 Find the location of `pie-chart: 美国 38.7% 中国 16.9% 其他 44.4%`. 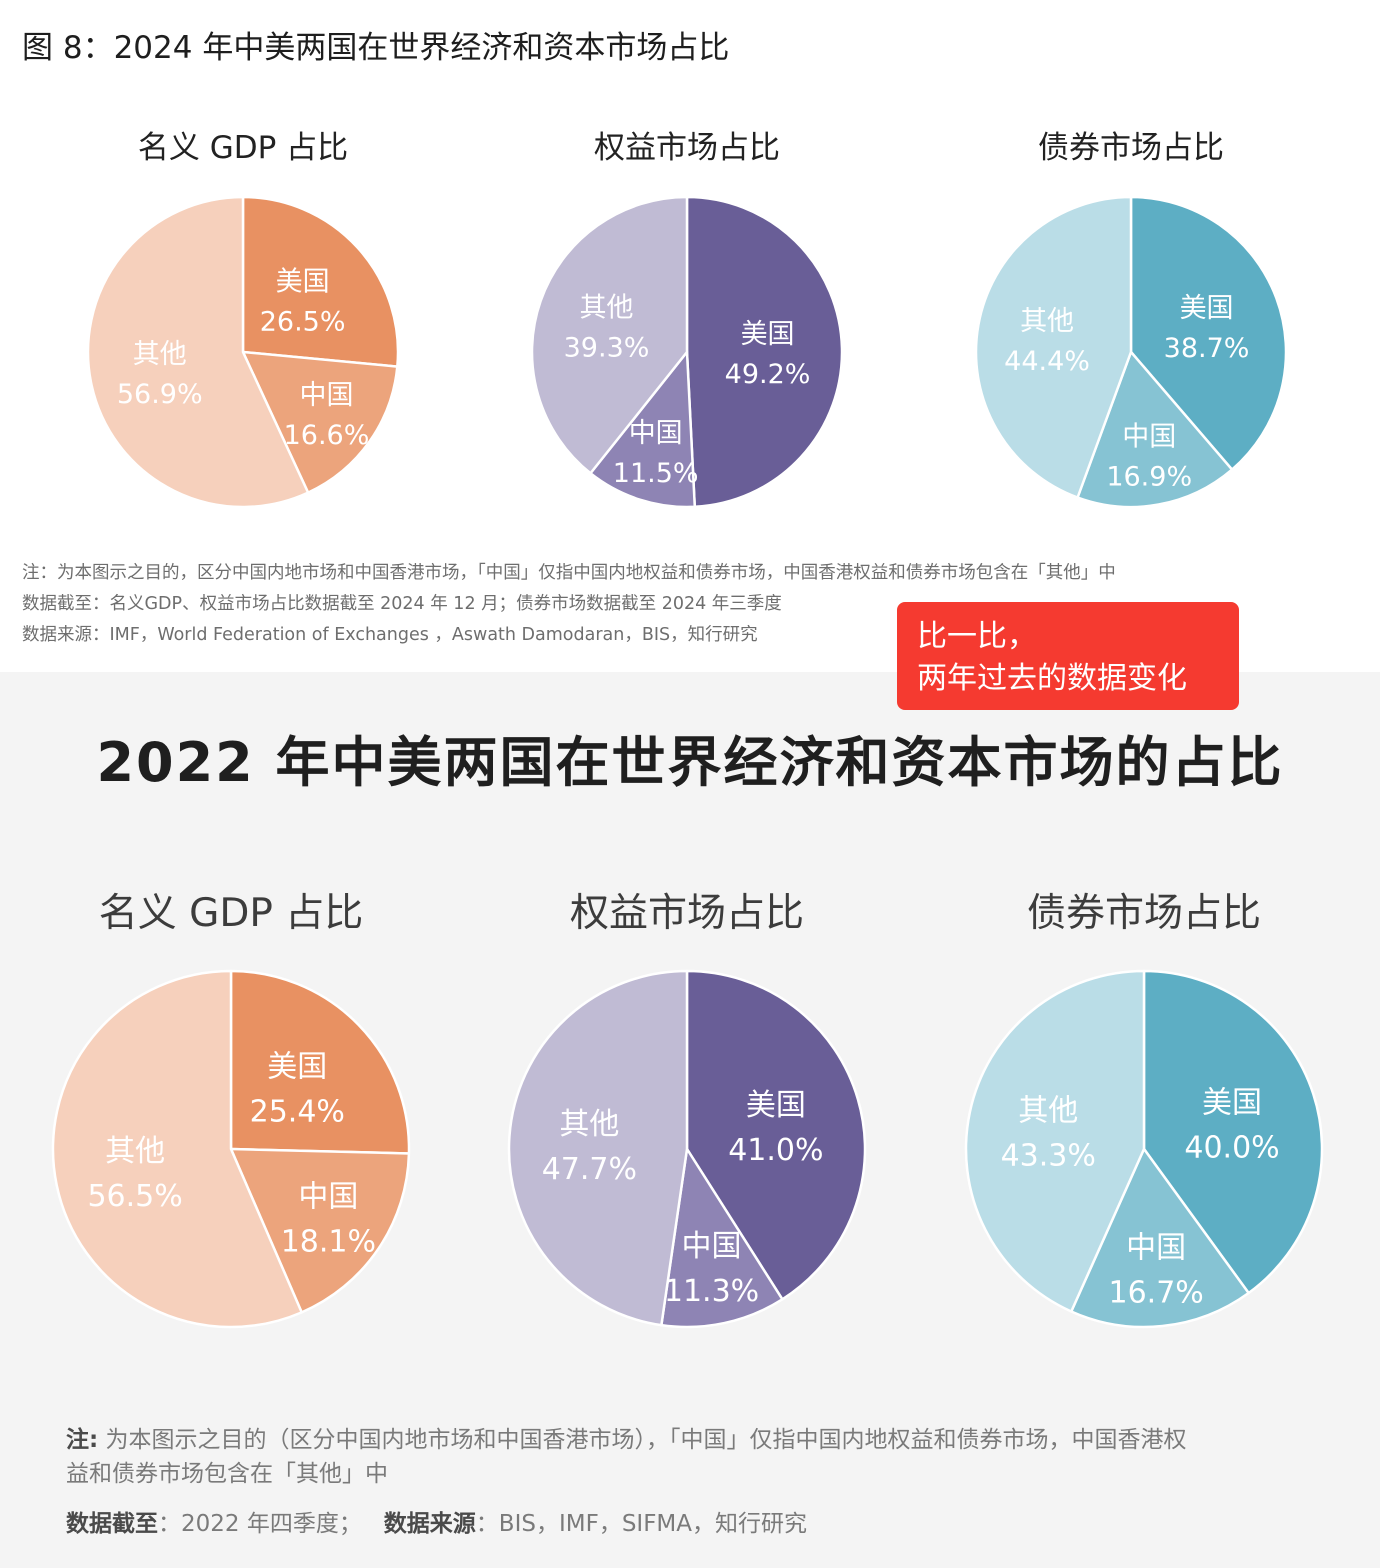

pie-chart: 美国 38.7% 中国 16.9% 其他 44.4% is located at coordinates (1131, 352).